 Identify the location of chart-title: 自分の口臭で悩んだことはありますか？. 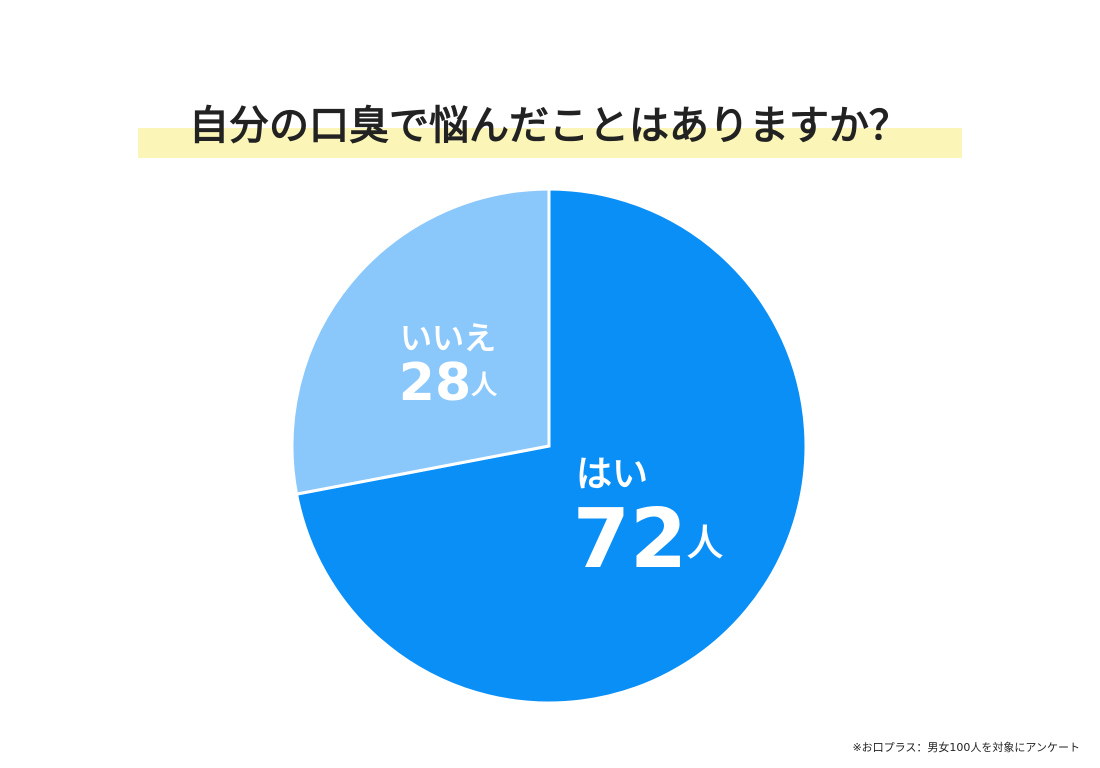
(549, 126).